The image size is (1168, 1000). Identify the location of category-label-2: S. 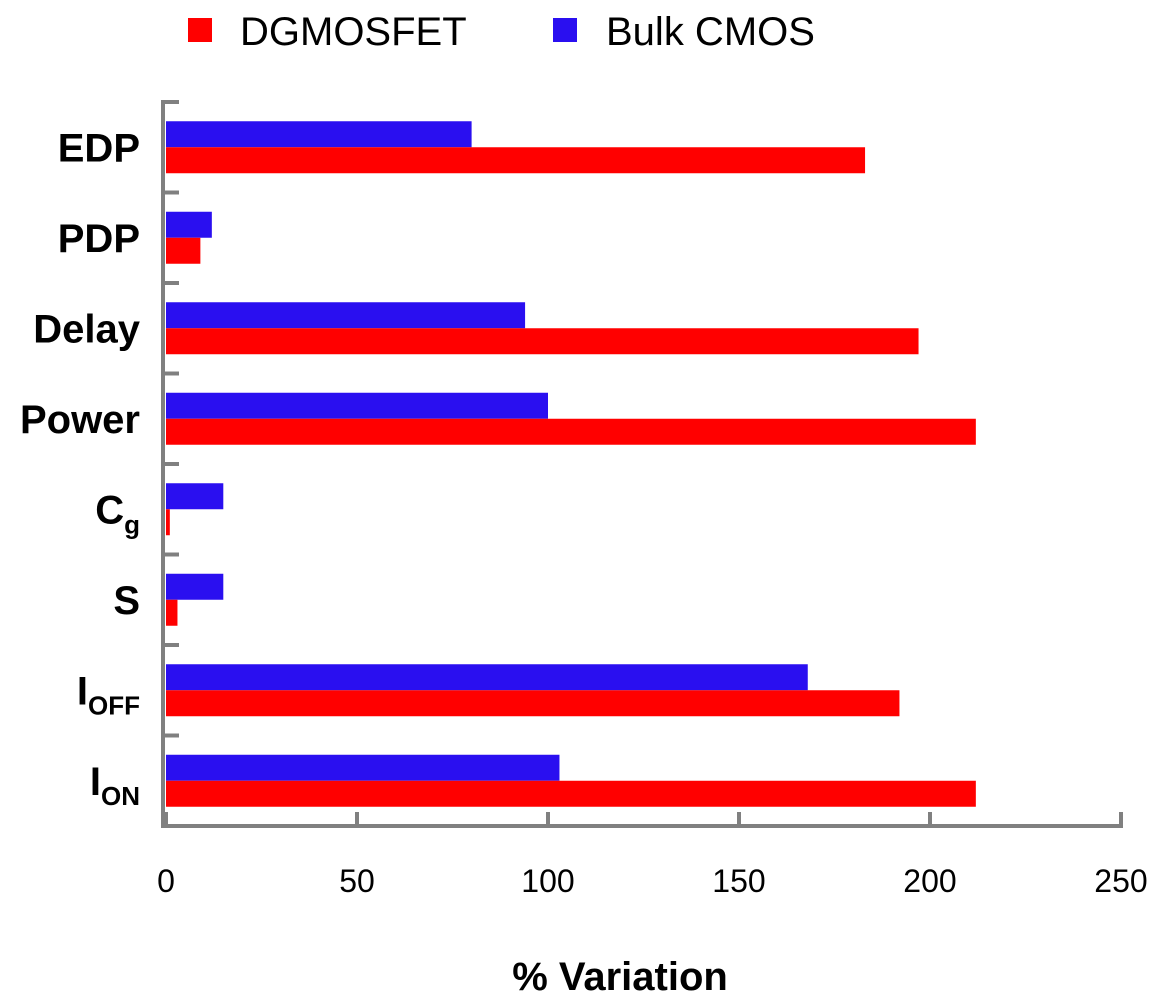
(126, 601).